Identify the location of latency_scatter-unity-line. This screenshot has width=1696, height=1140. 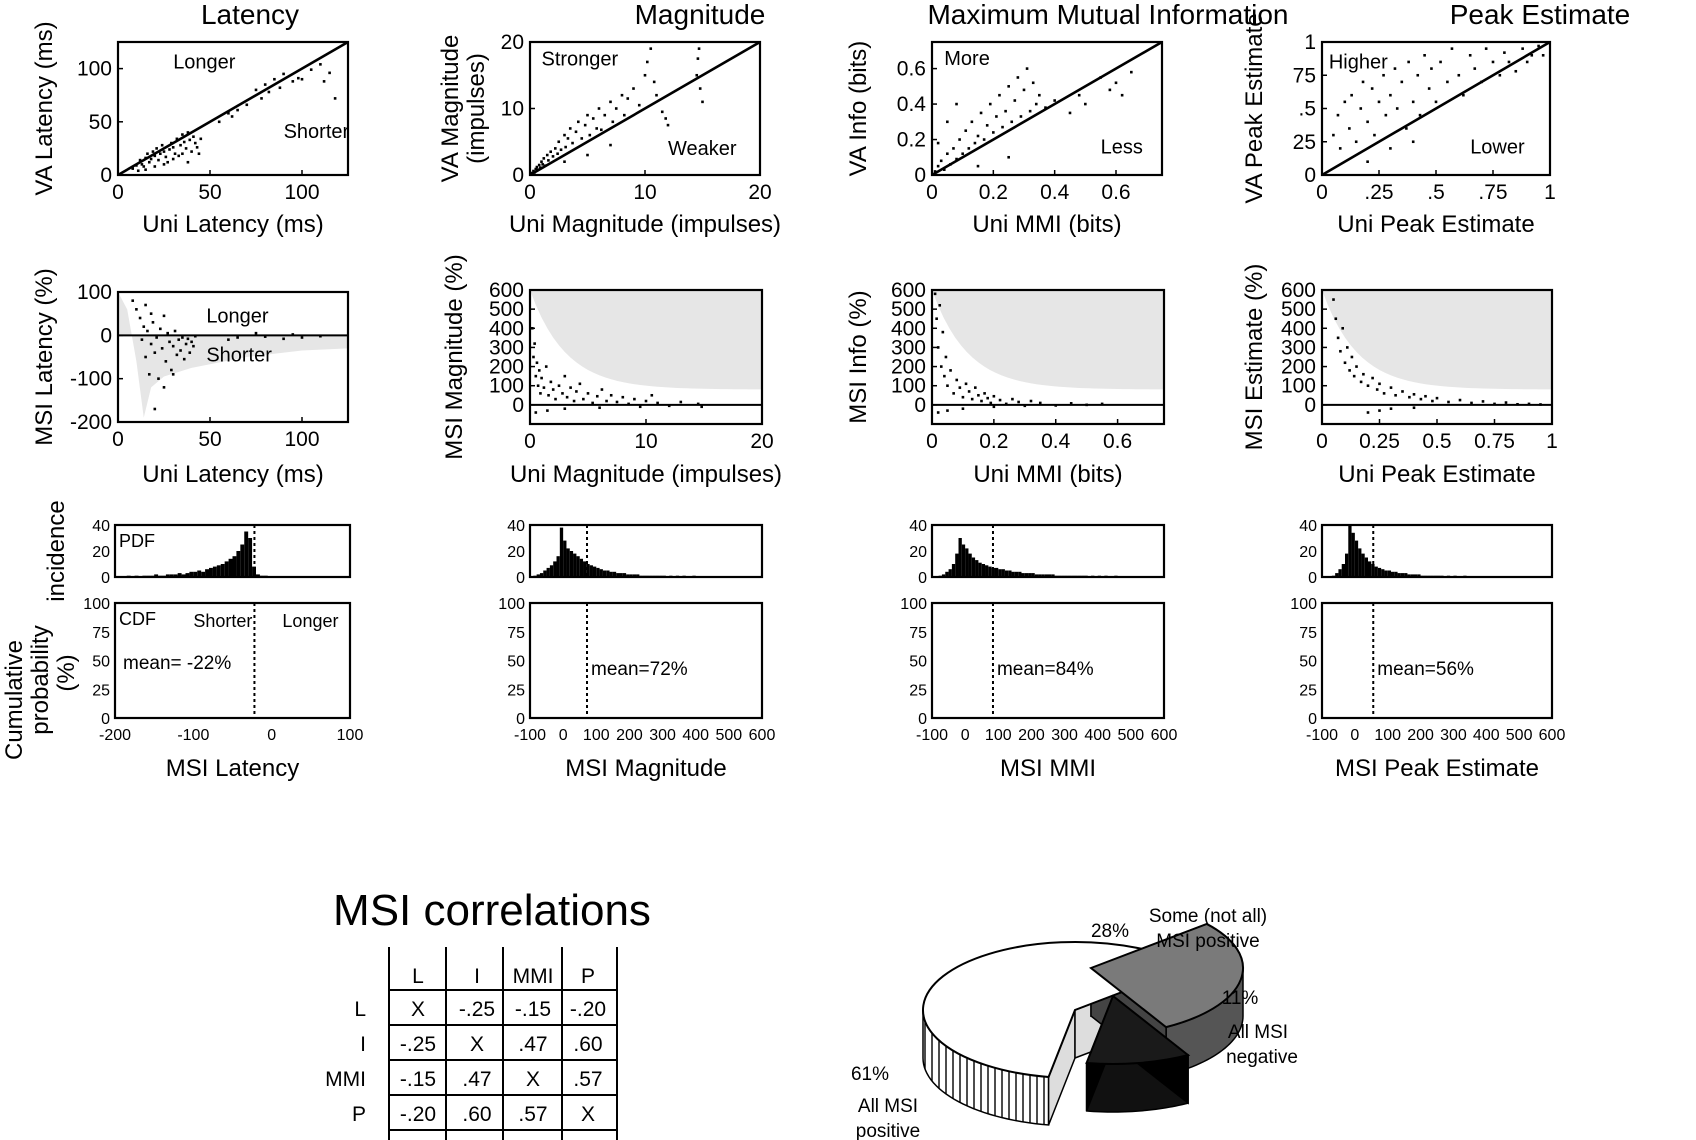
(233, 108).